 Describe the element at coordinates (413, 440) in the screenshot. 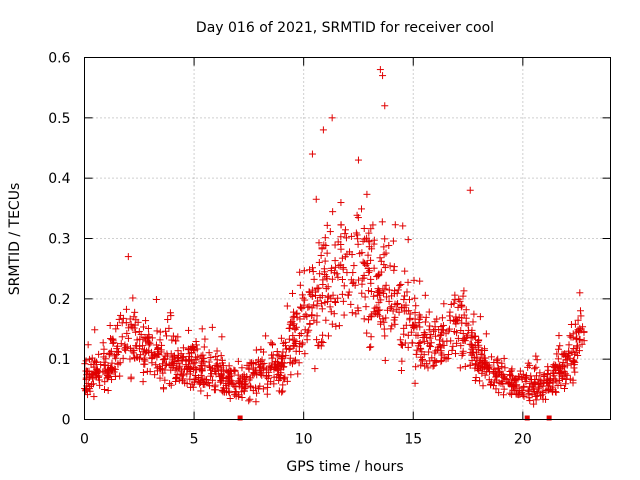

I see `x-tick-label: 15` at that location.